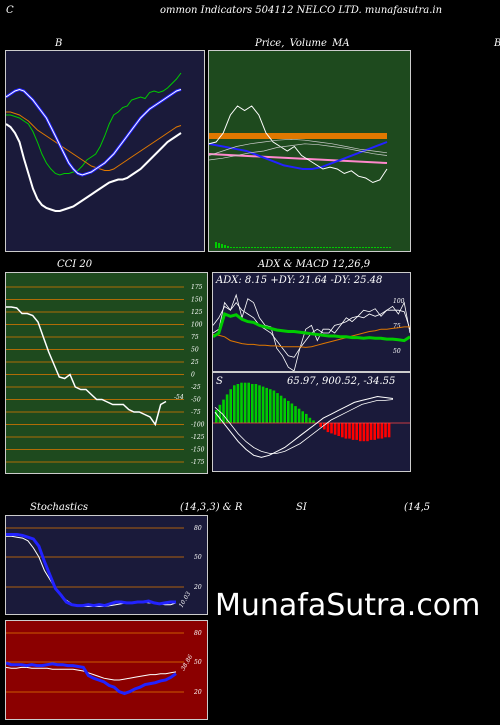 This screenshot has width=500, height=725. Describe the element at coordinates (198, 633) in the screenshot. I see `rsi-tick-label: 80` at that location.